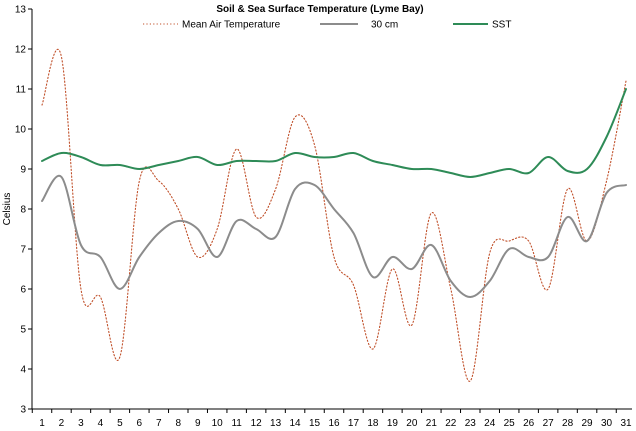  What do you see at coordinates (588, 423) in the screenshot?
I see `x-tick-label: 29` at bounding box center [588, 423].